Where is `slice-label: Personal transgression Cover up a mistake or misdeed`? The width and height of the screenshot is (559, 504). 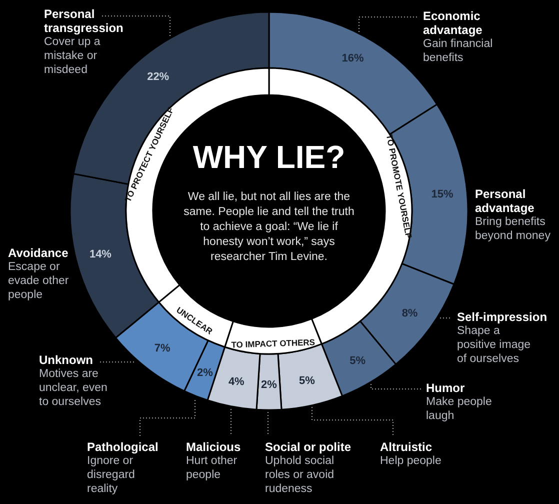
slice-label: Personal transgression Cover up a mistake or misdeed is located at coordinates (84, 42).